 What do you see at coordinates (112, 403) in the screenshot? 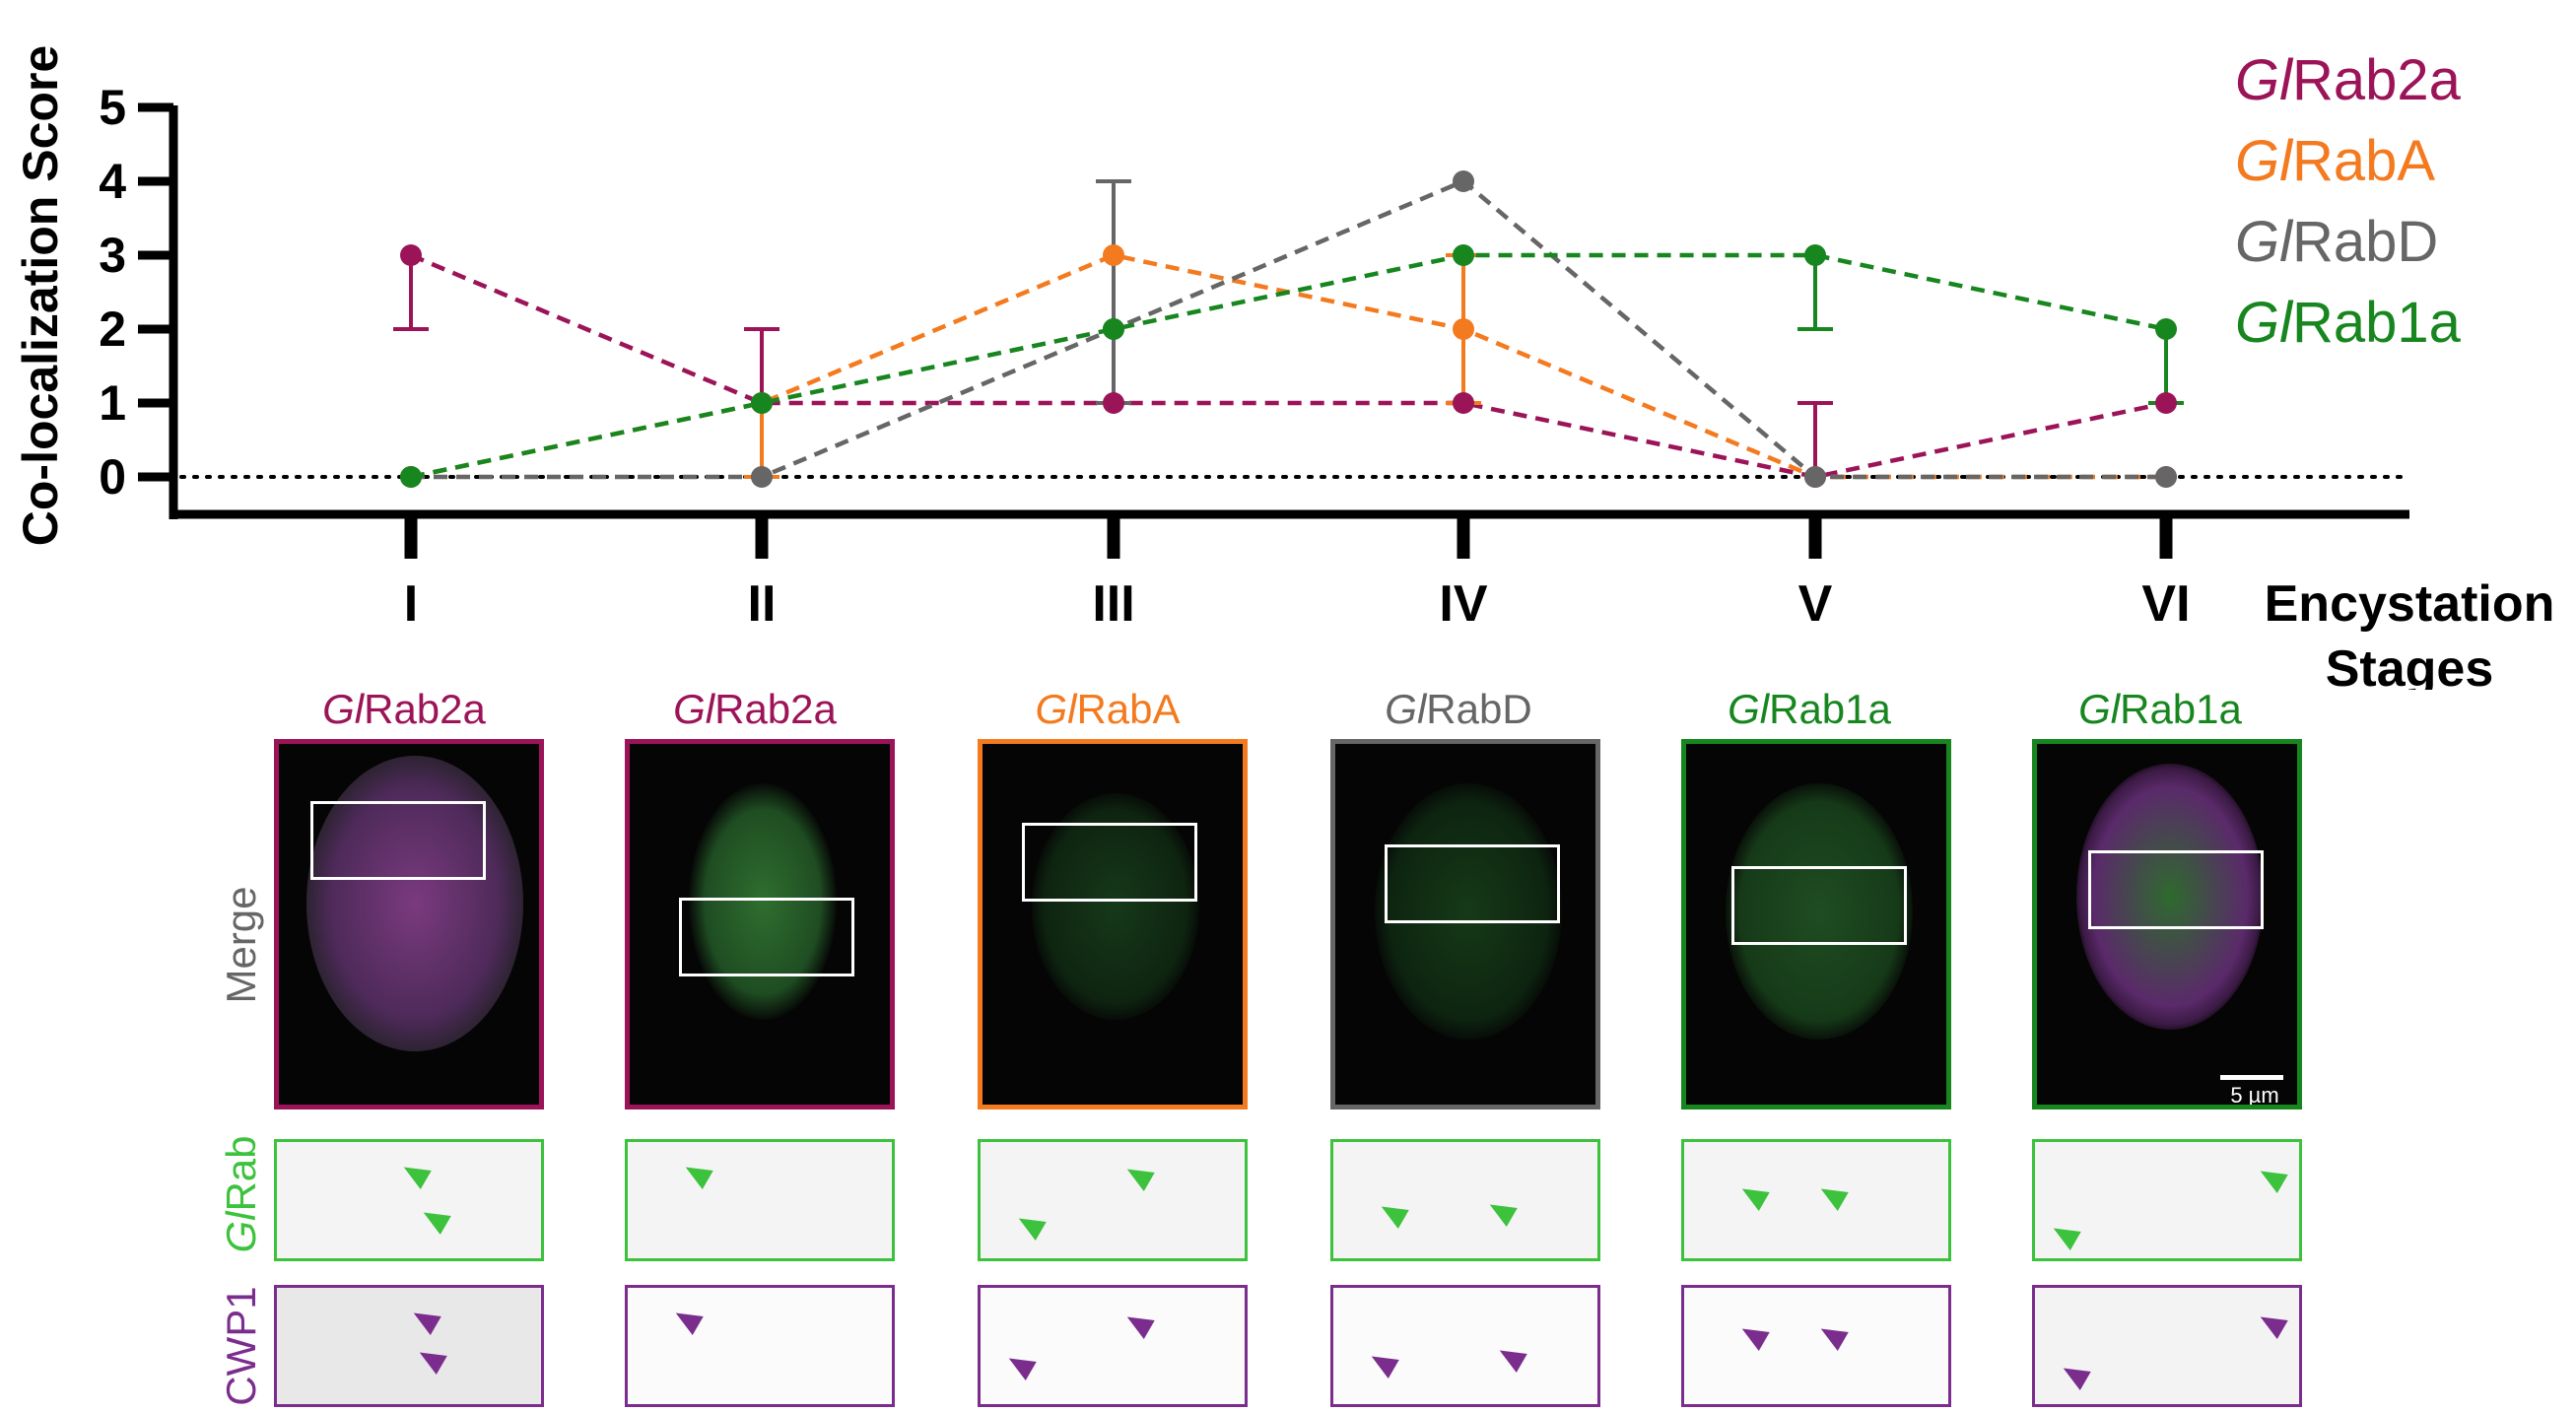
I see `y-tick-label: 1` at bounding box center [112, 403].